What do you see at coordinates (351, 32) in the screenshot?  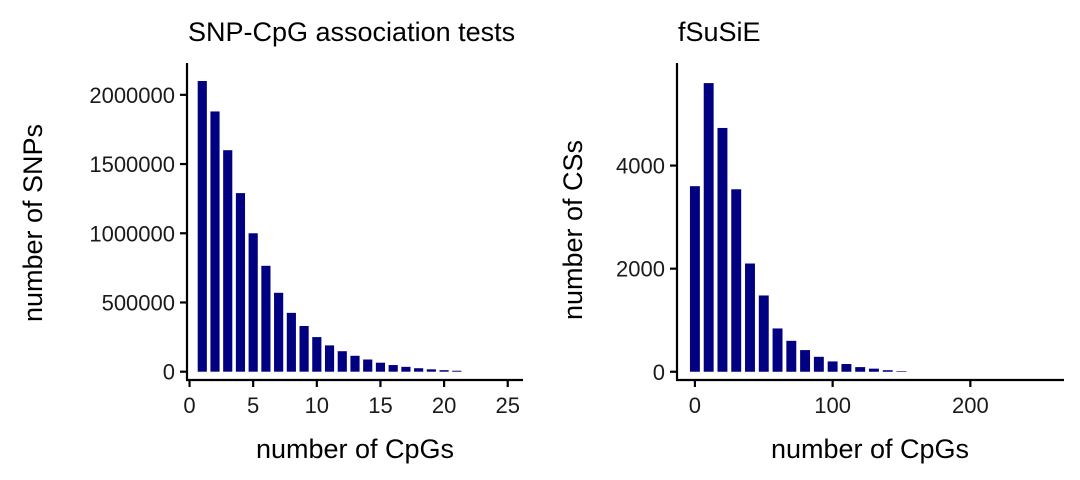 I see `chart-title: SNP-CpG association tests` at bounding box center [351, 32].